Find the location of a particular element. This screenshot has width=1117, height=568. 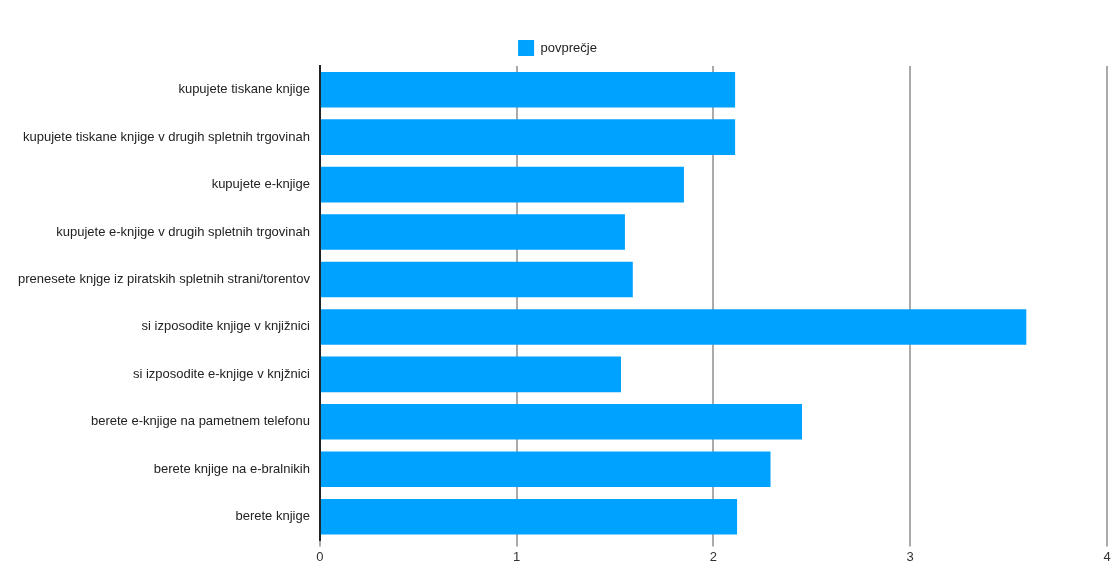

y-tick-label: kupujete e-knjige is located at coordinates (260, 184).